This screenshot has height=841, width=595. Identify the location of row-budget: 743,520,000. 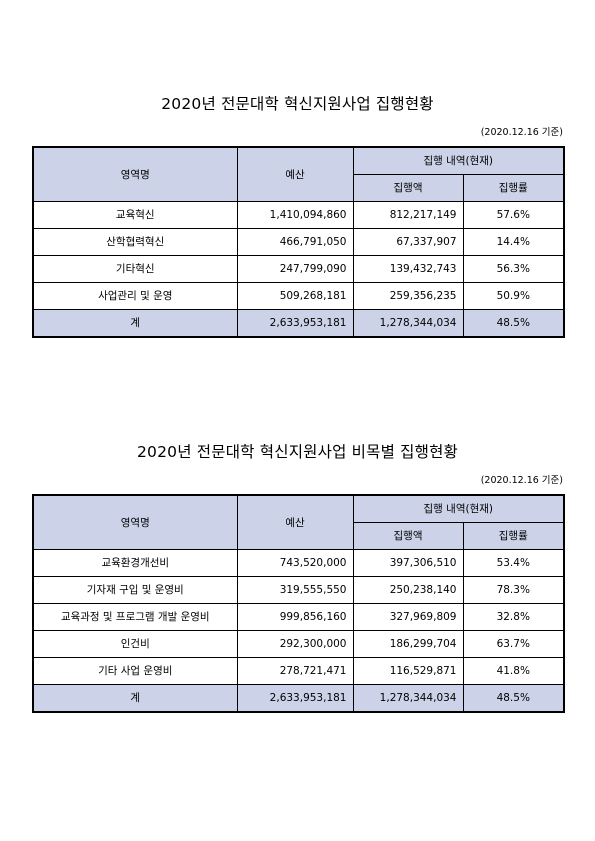
(295, 563).